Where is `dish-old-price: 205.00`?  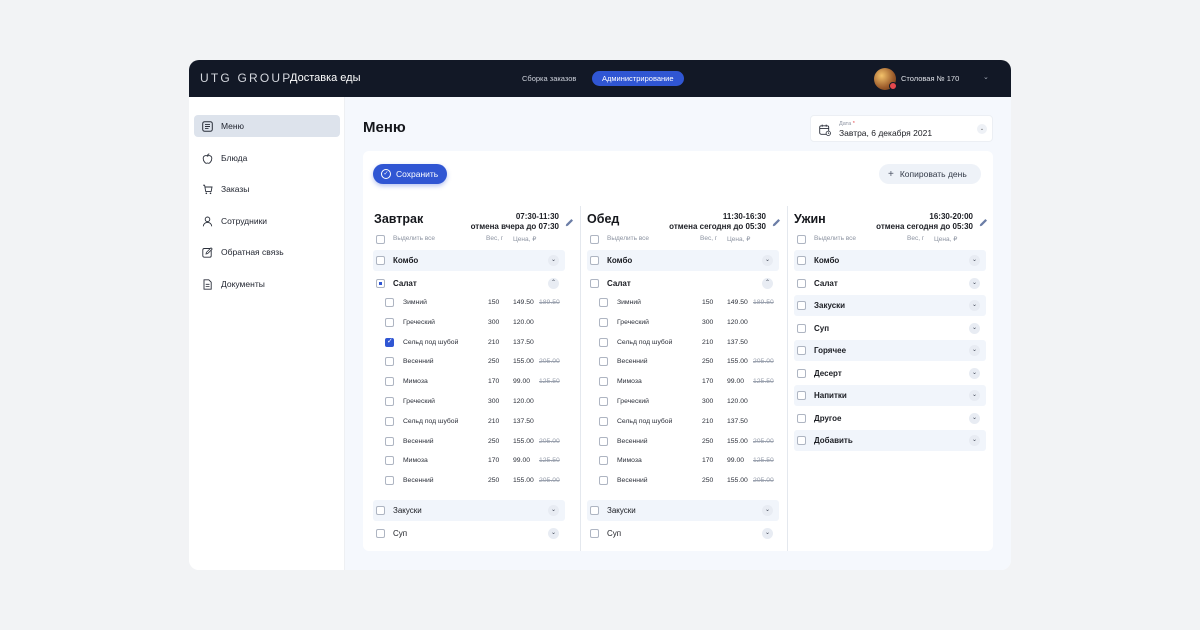 dish-old-price: 205.00 is located at coordinates (763, 362).